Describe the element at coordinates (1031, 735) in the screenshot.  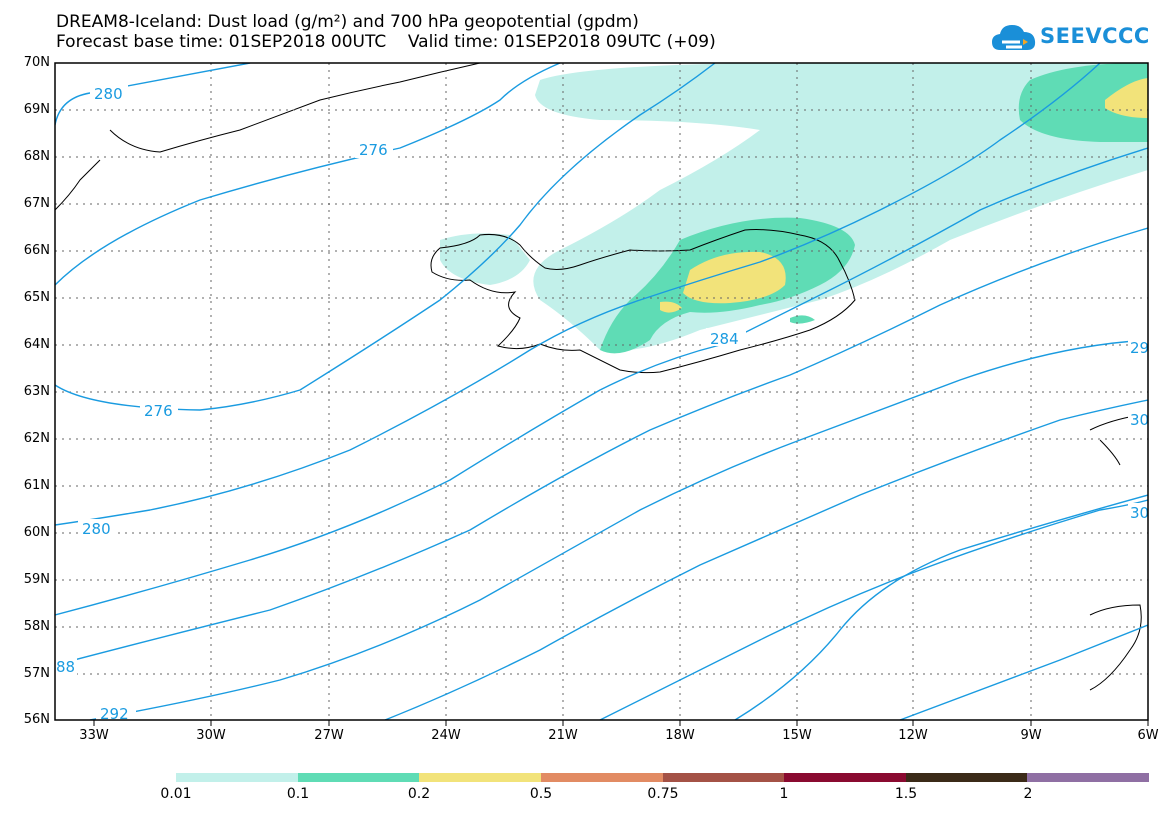
I see `lon-label: 9W` at that location.